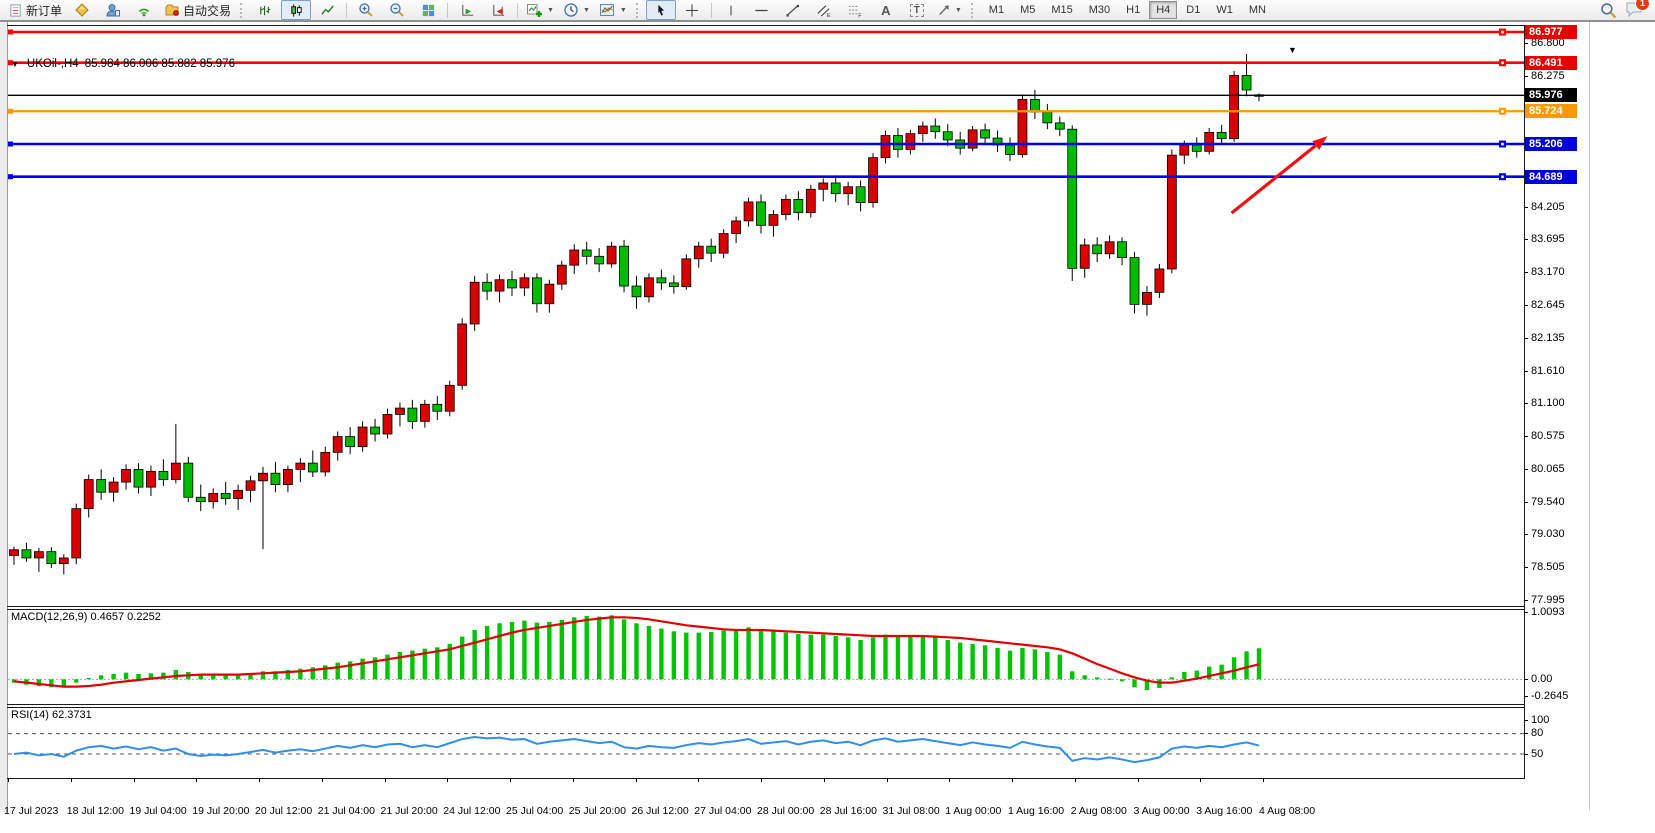 This screenshot has height=833, width=1655. Describe the element at coordinates (731, 10) in the screenshot. I see `vertical-line-button` at that location.